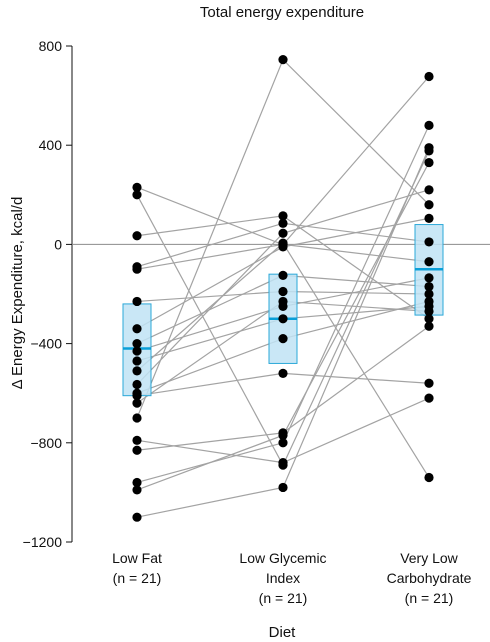 The width and height of the screenshot is (490, 642). Describe the element at coordinates (137, 558) in the screenshot. I see `category-label: Low Fat` at that location.